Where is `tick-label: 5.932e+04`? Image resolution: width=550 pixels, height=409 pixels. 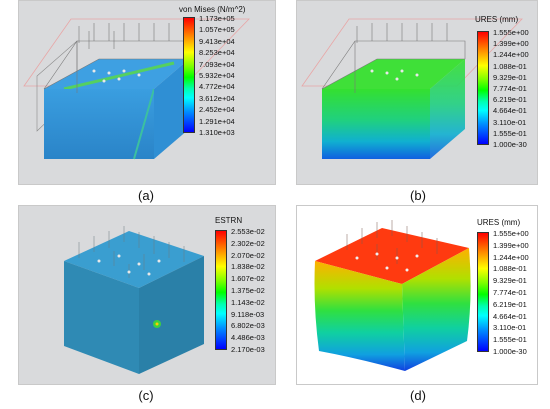 tick-label: 5.932e+04 is located at coordinates (217, 75).